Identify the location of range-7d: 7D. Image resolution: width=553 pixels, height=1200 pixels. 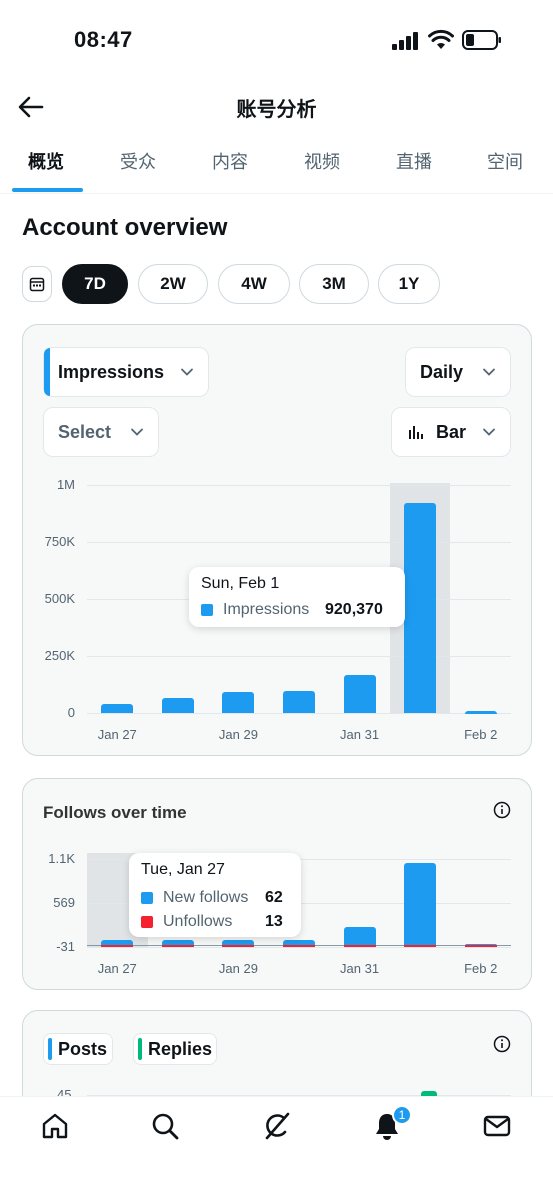
(95, 284).